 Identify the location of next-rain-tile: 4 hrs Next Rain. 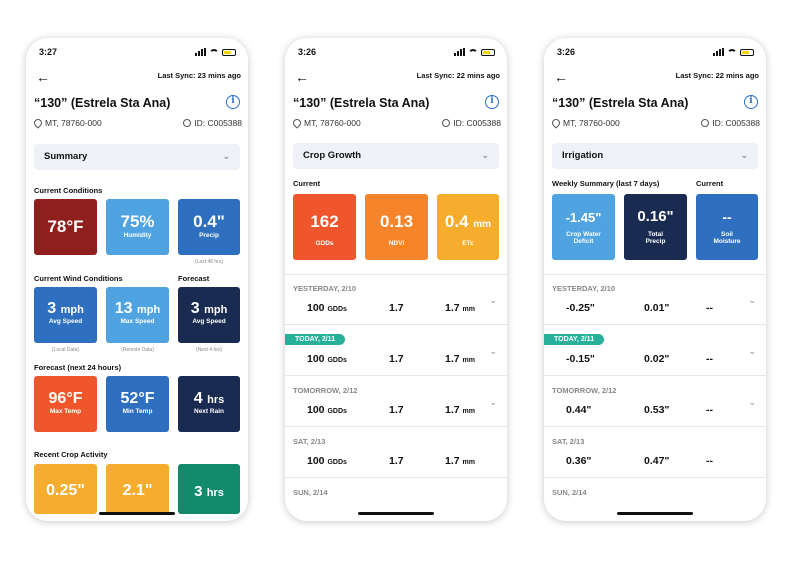
(209, 404).